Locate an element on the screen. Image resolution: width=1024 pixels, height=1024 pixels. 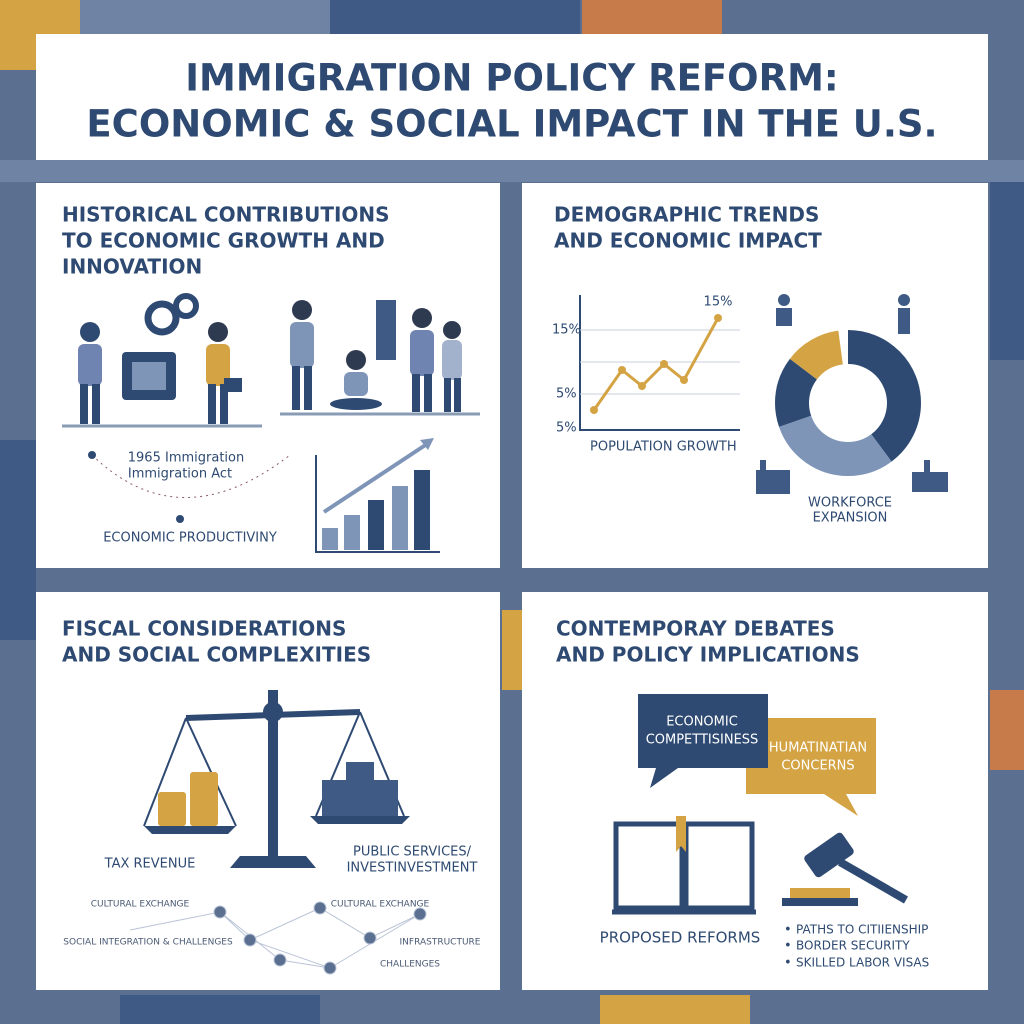
illustration-network is located at coordinates (278, 938).